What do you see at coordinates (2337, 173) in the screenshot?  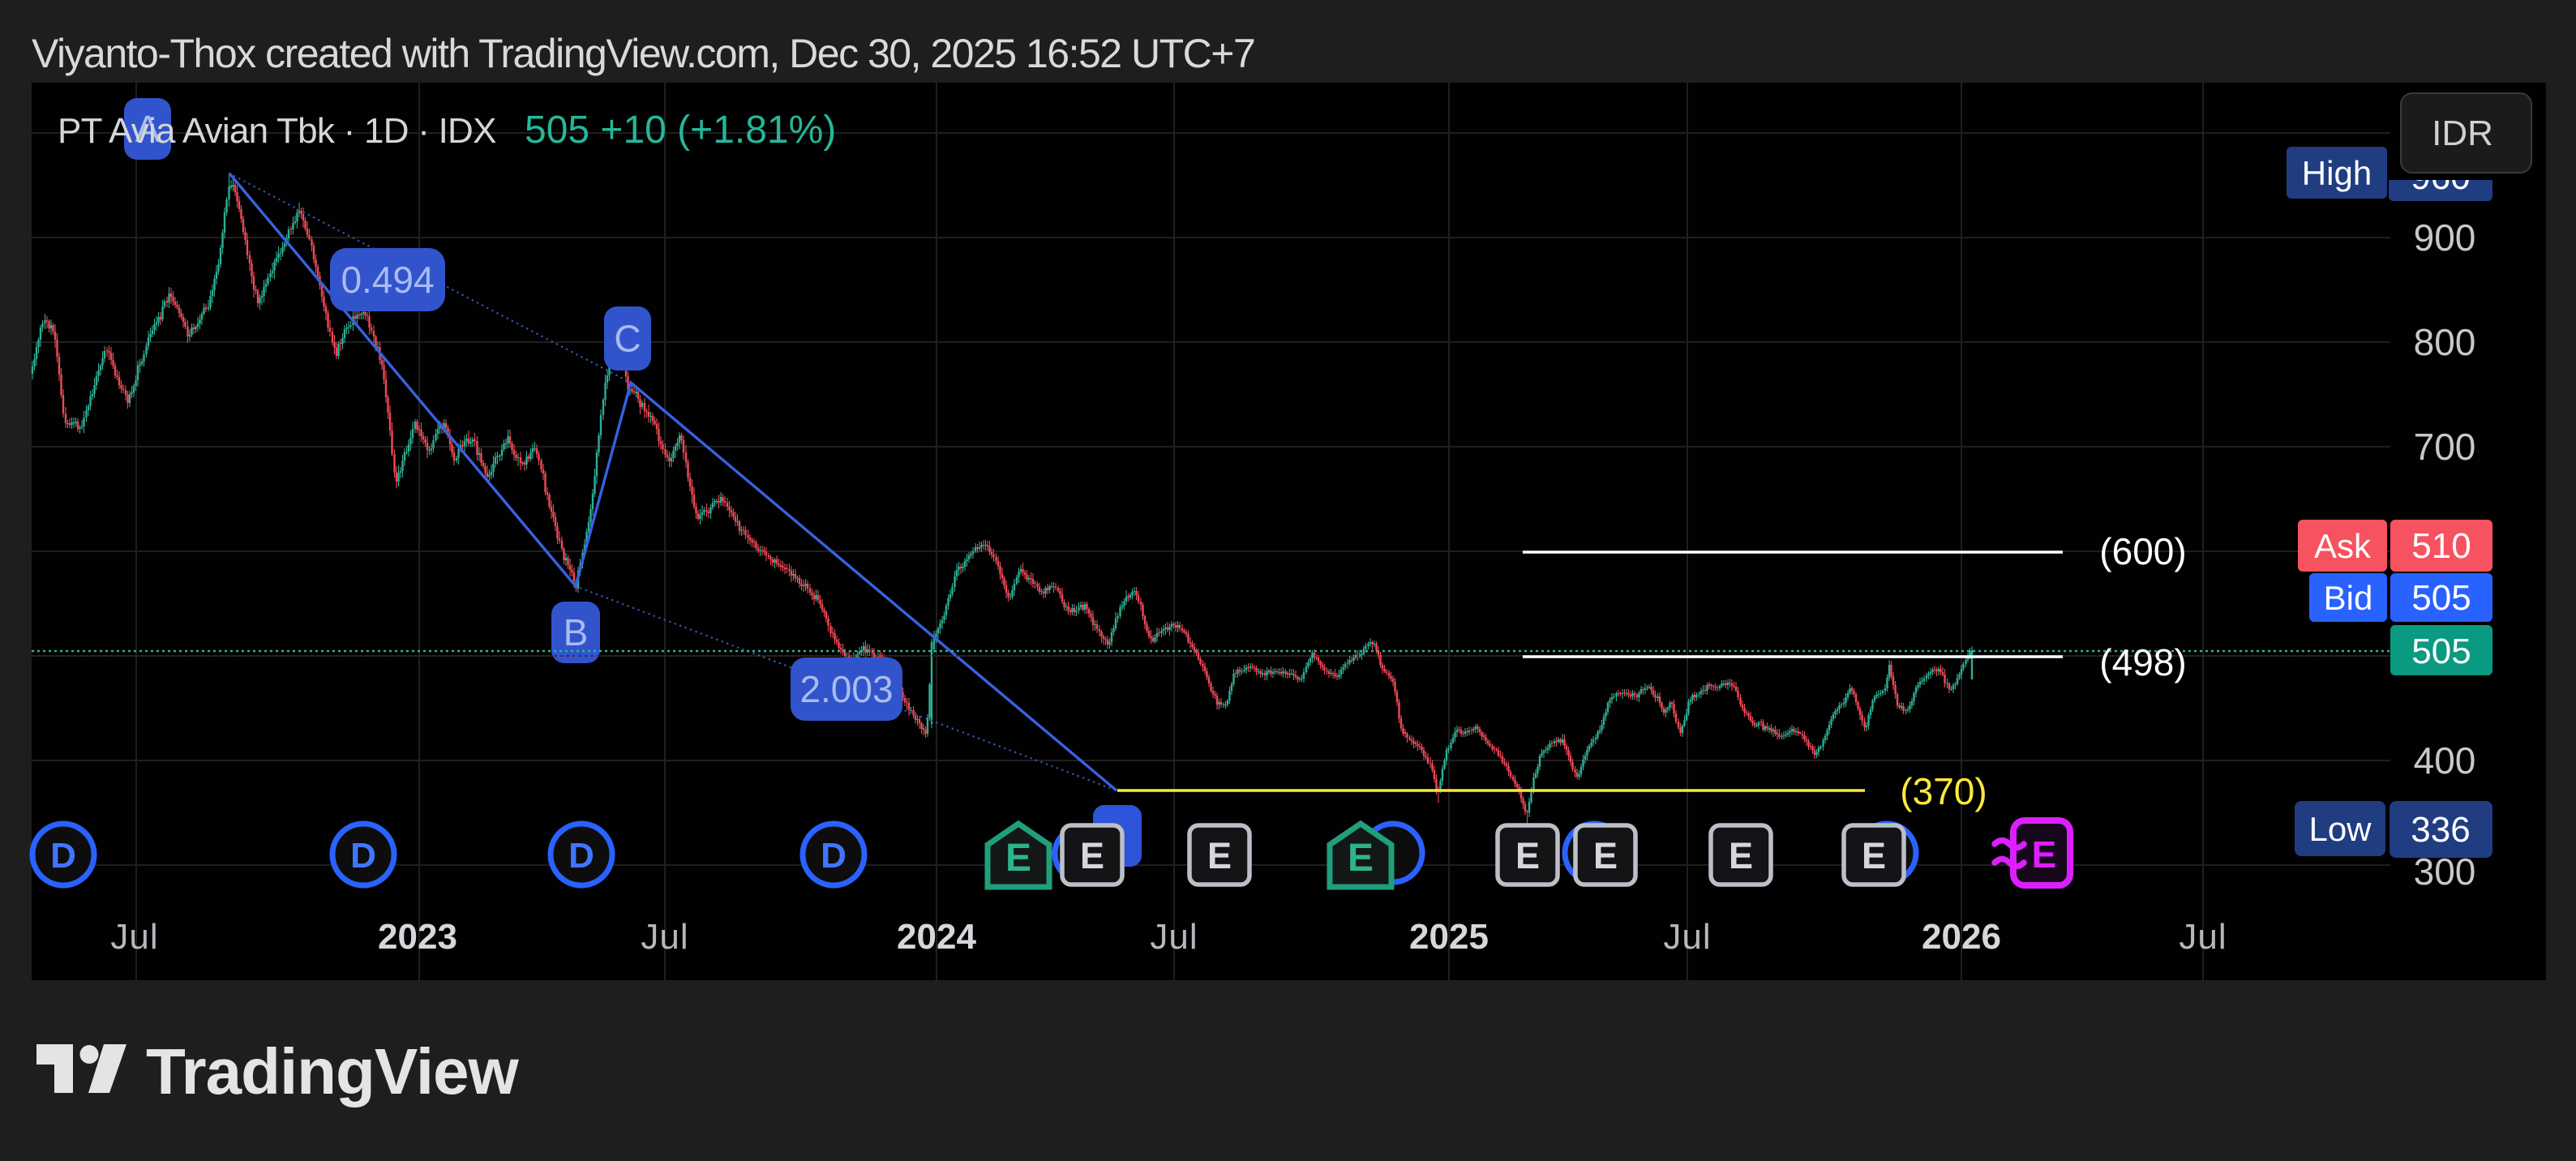 I see `svg-text: High` at bounding box center [2337, 173].